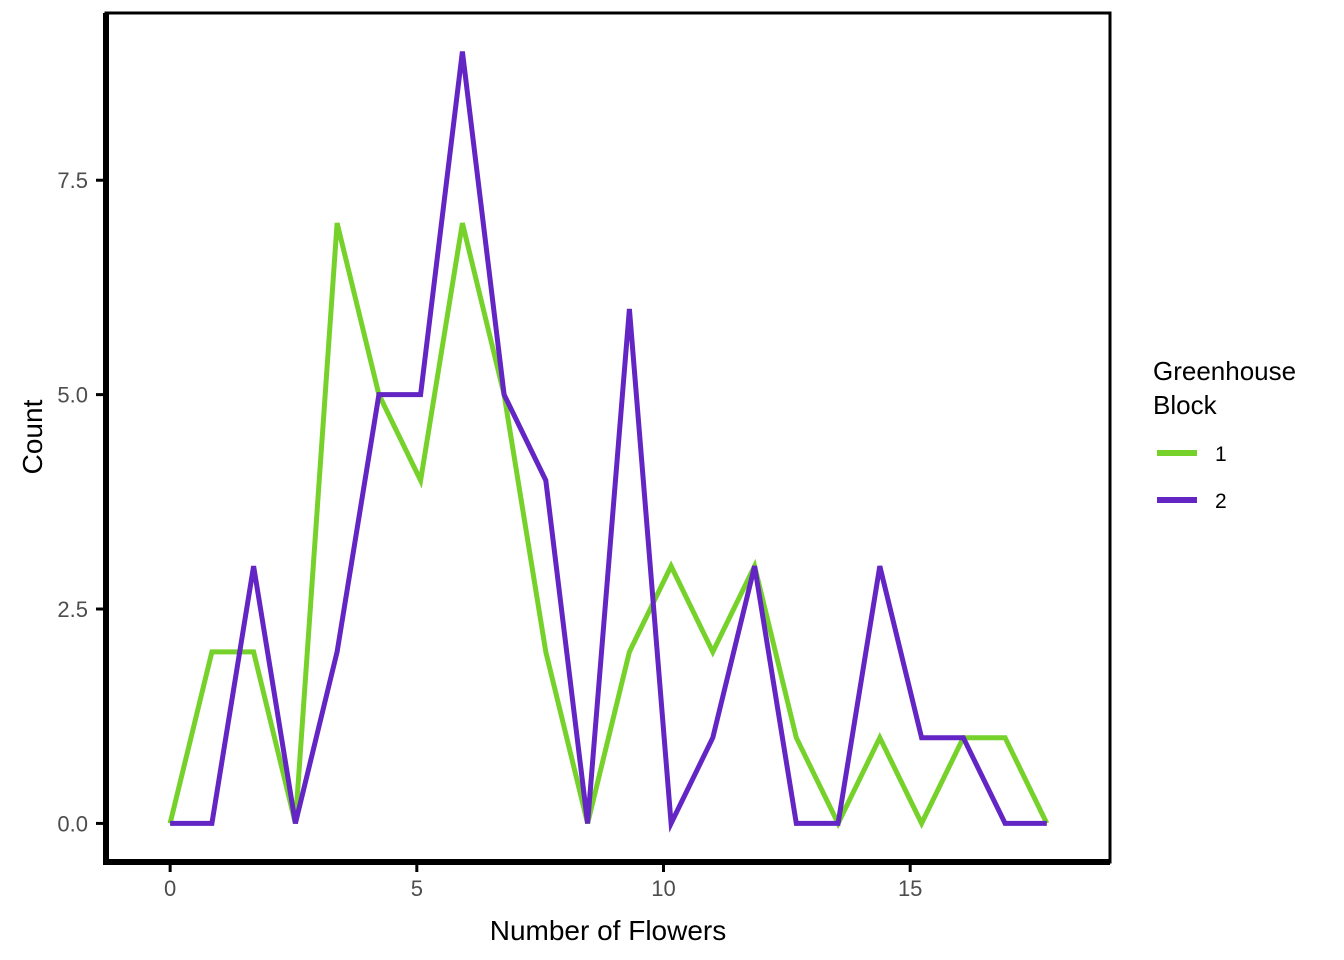 The image size is (1344, 960). I want to click on x-tick-label: 10, so click(663, 888).